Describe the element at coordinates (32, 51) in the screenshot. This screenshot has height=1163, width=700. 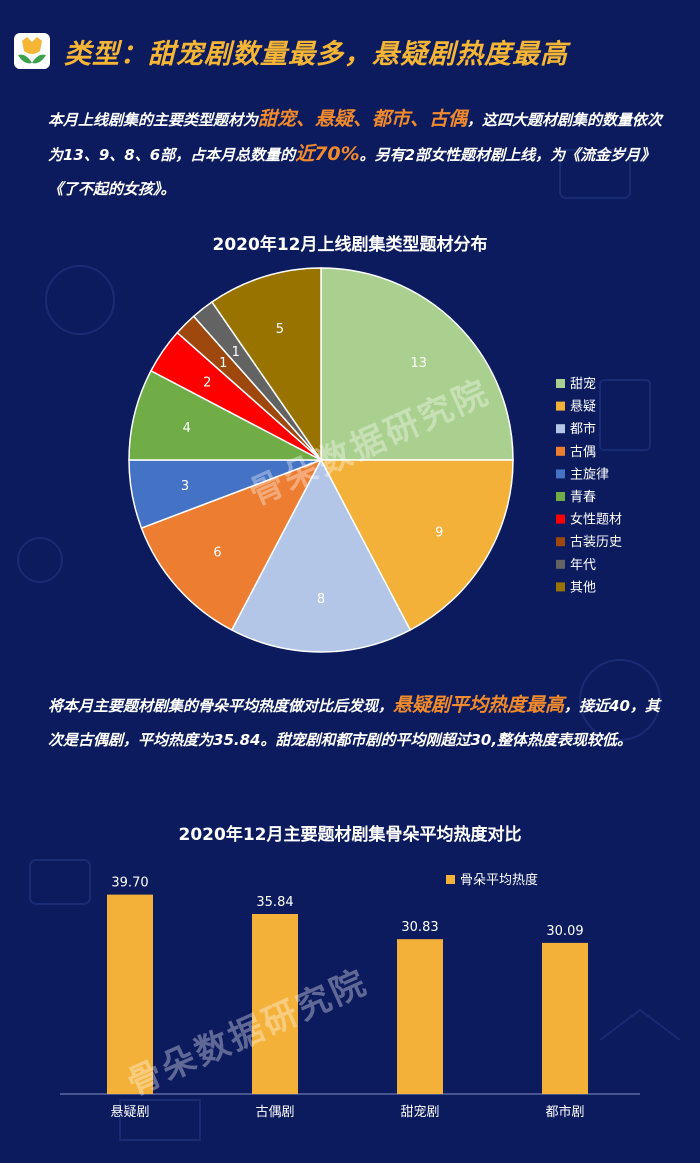
I see `tulip-logo-icon` at that location.